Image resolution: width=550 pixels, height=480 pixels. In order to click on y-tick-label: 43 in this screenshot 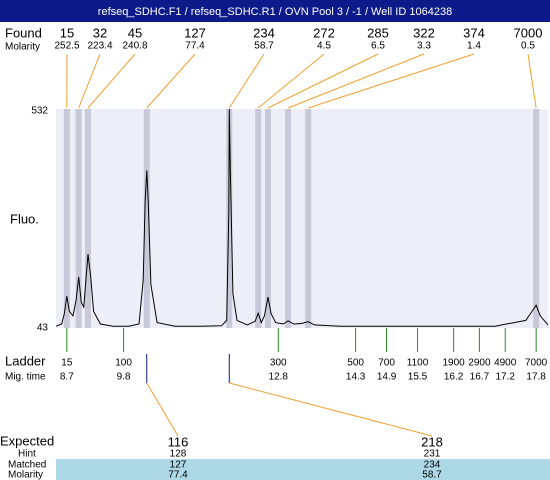, I will do `click(43, 328)`.